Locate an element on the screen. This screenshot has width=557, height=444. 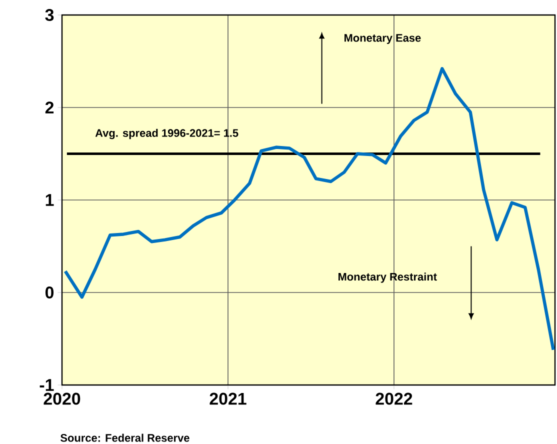
y-tick-label: 2 is located at coordinates (49, 108).